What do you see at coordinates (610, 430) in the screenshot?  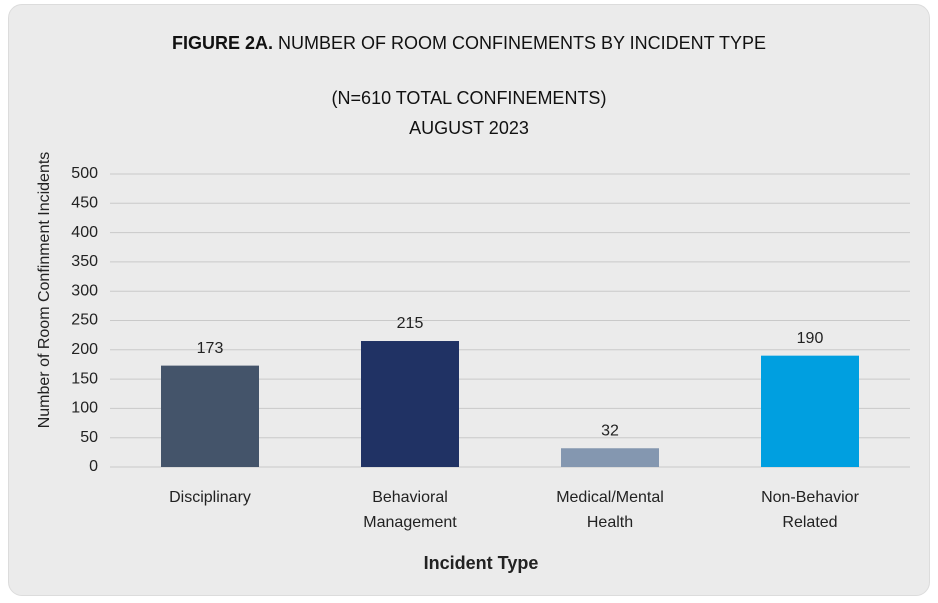 I see `data-label: 32` at bounding box center [610, 430].